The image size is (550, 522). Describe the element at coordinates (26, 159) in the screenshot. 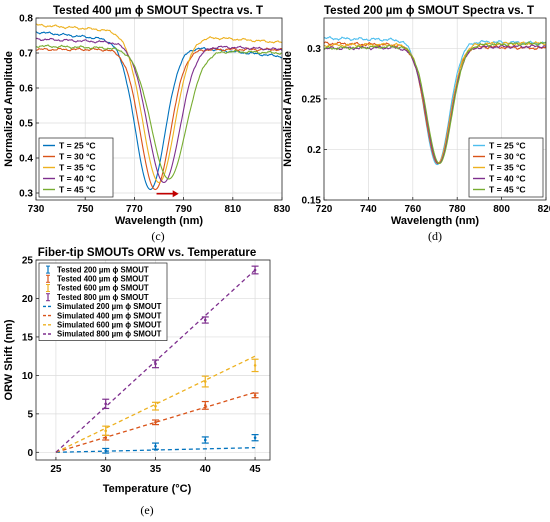

I see `y-tick-label: 0.4` at that location.